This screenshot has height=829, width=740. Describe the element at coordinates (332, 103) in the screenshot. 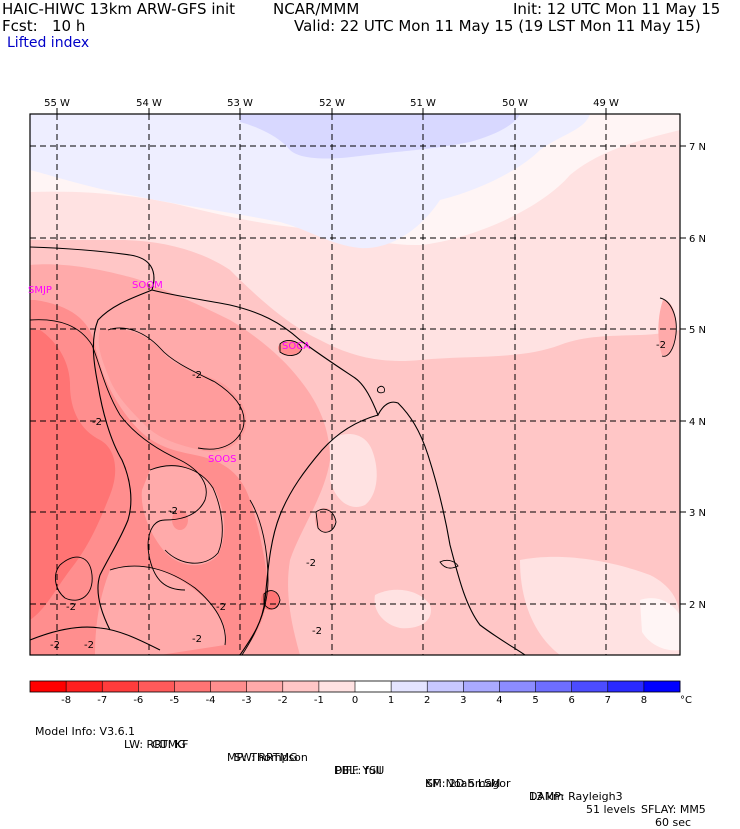

I see `lon-label: 52 W` at that location.